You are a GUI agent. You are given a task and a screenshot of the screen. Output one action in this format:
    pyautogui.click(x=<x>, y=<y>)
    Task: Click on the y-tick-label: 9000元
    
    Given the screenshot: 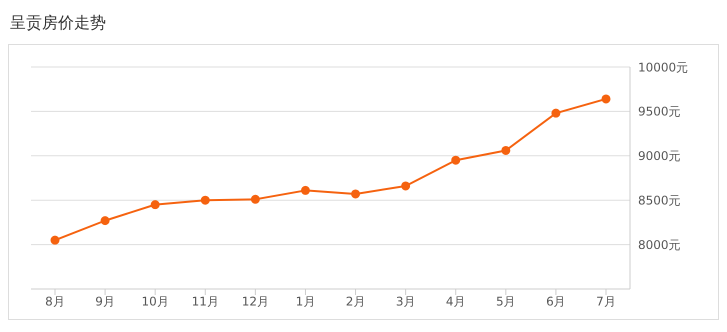 What is the action you would take?
    pyautogui.click(x=659, y=156)
    